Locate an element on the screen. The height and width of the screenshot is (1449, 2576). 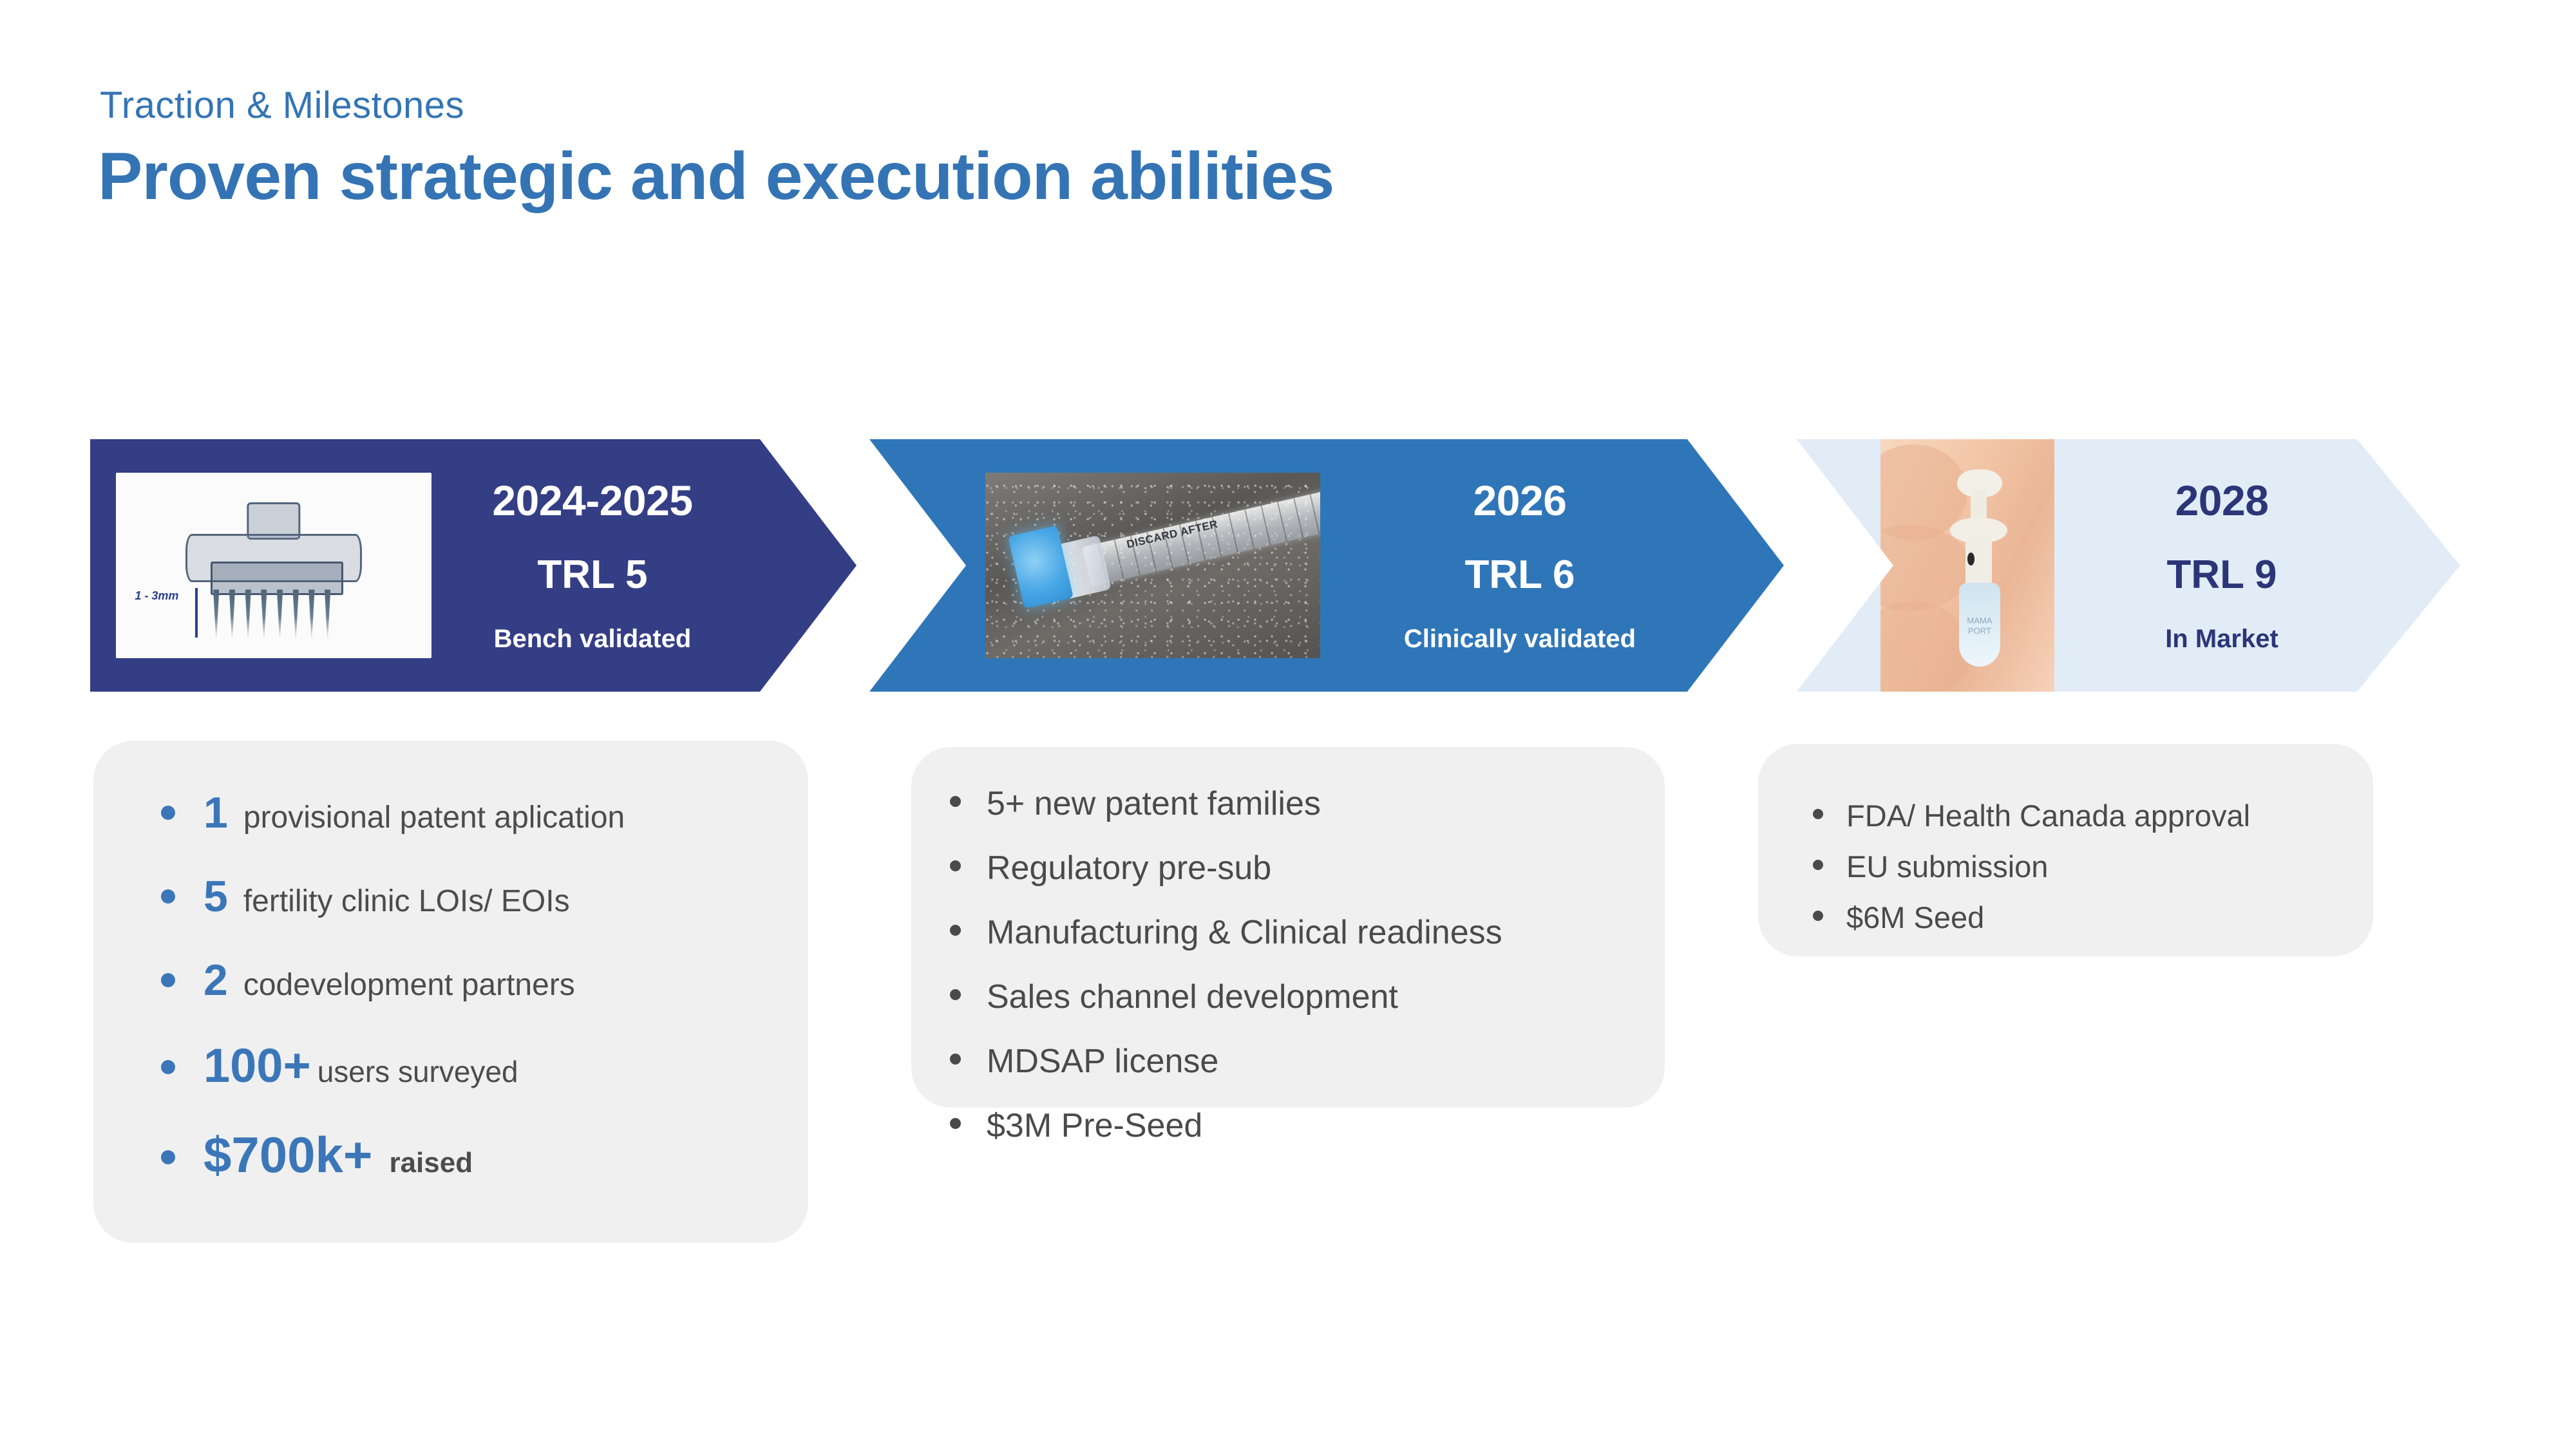
stage-2-text: 2026 TRL 6 Clinically validated is located at coordinates (1519, 565).